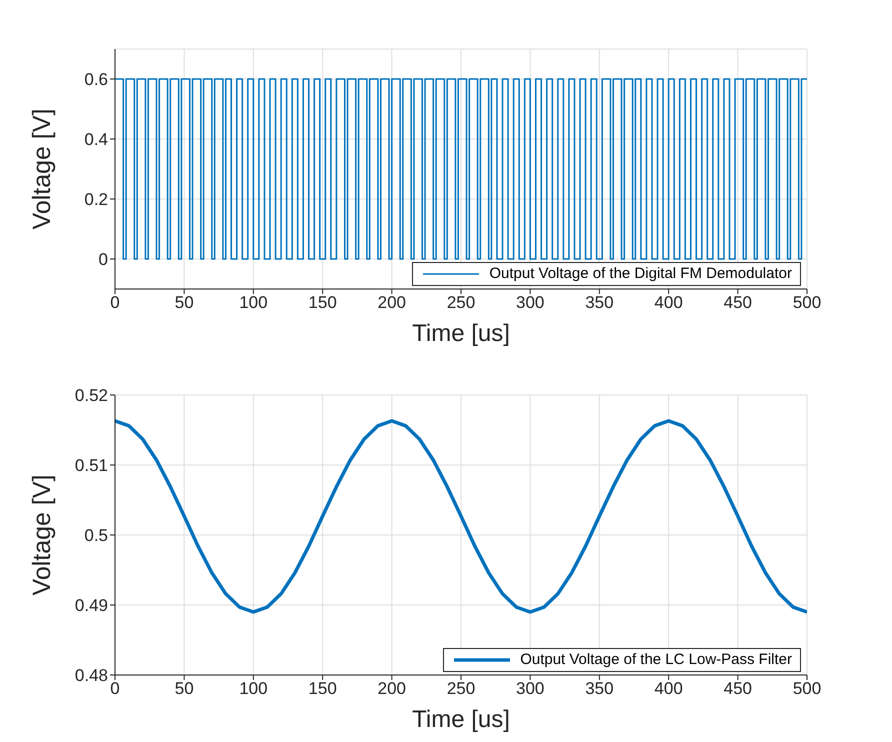 The width and height of the screenshot is (892, 742). Describe the element at coordinates (96, 80) in the screenshot. I see `y-tick-label: 0.6` at that location.